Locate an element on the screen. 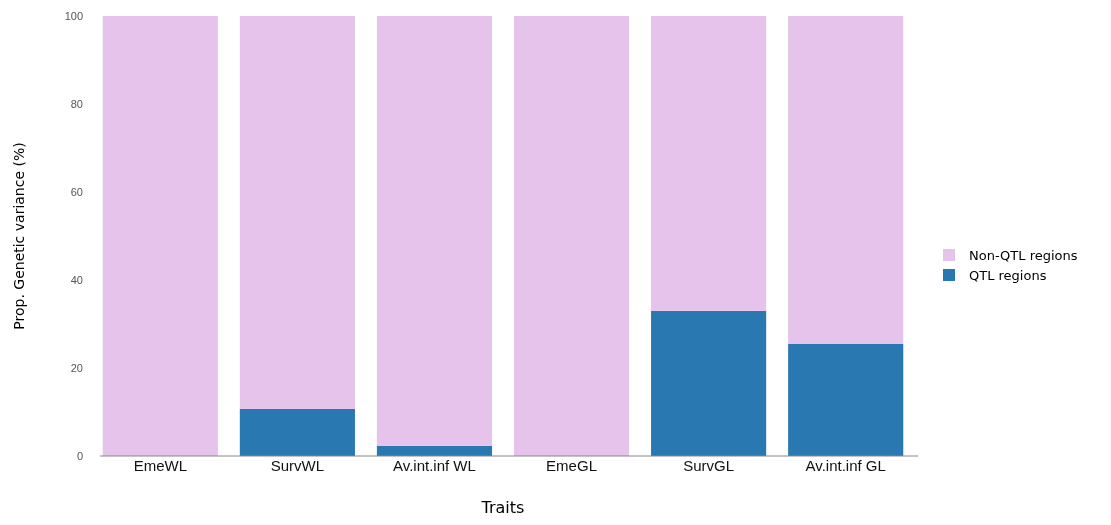 This screenshot has width=1111, height=525. legend-label: QTL regions is located at coordinates (1008, 275).